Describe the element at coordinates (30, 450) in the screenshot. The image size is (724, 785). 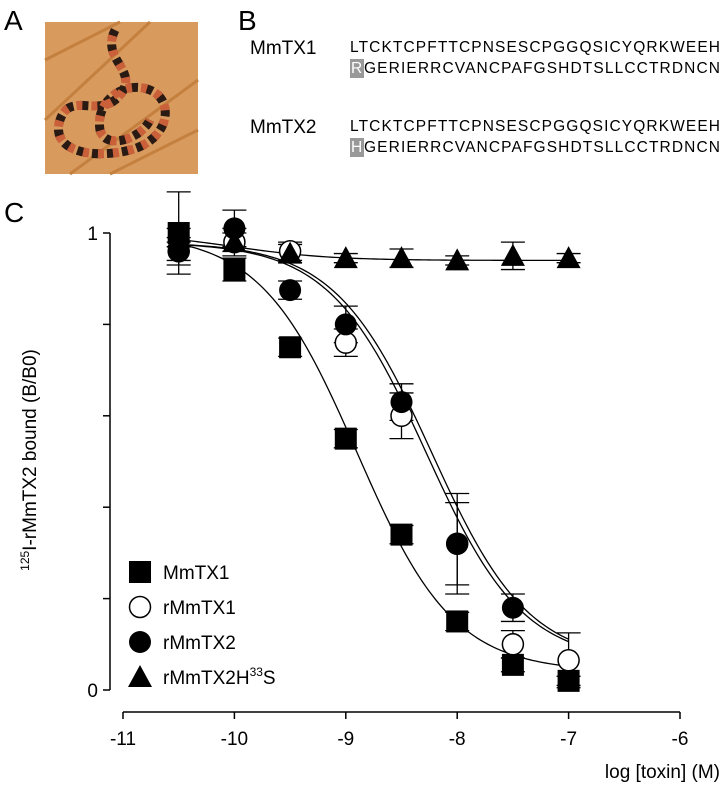
I see `y-label-text: I-rMmTX2 bound (B/B0)` at that location.